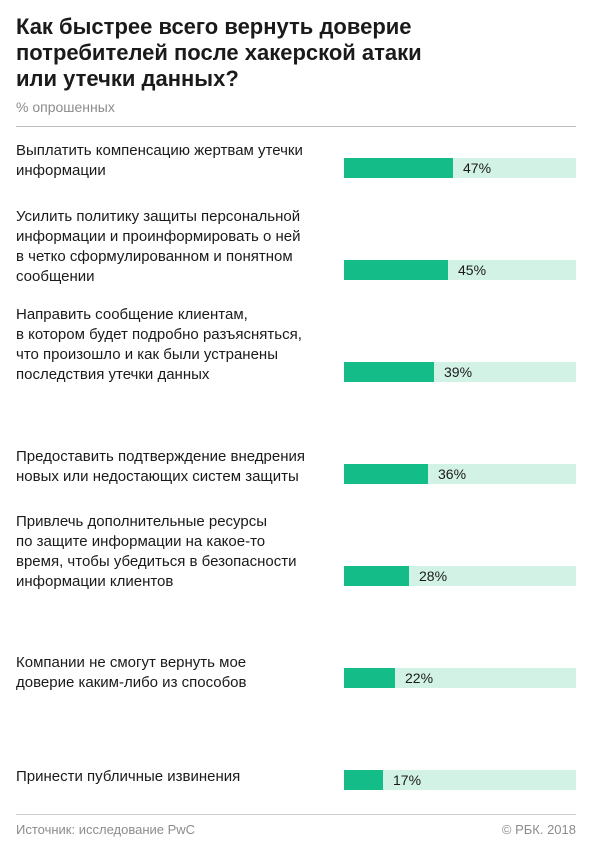 This screenshot has height=850, width=590. Describe the element at coordinates (296, 126) in the screenshot. I see `top-divider` at that location.